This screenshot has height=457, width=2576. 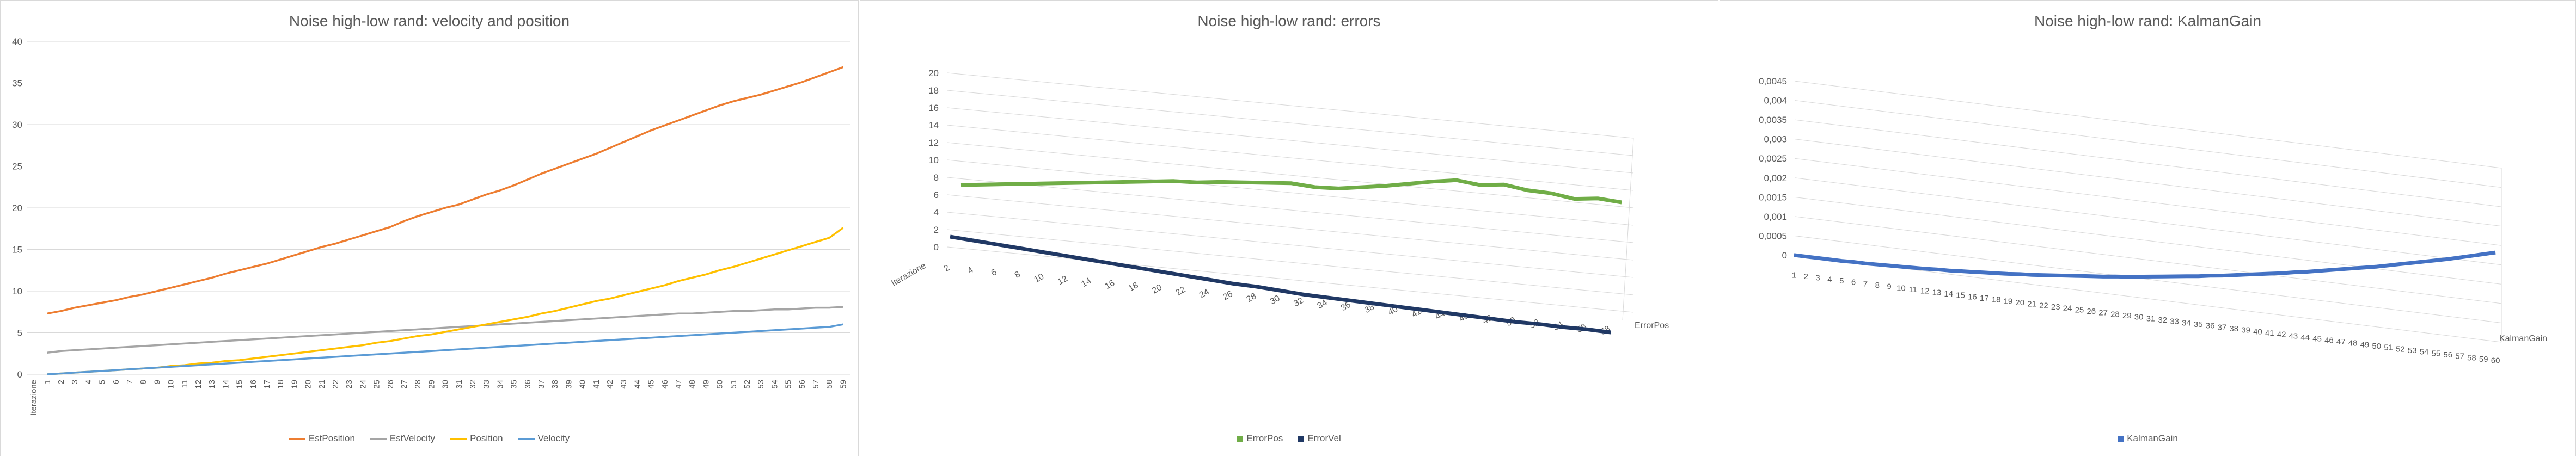 What do you see at coordinates (933, 90) in the screenshot?
I see `y-tick-label: 18` at bounding box center [933, 90].